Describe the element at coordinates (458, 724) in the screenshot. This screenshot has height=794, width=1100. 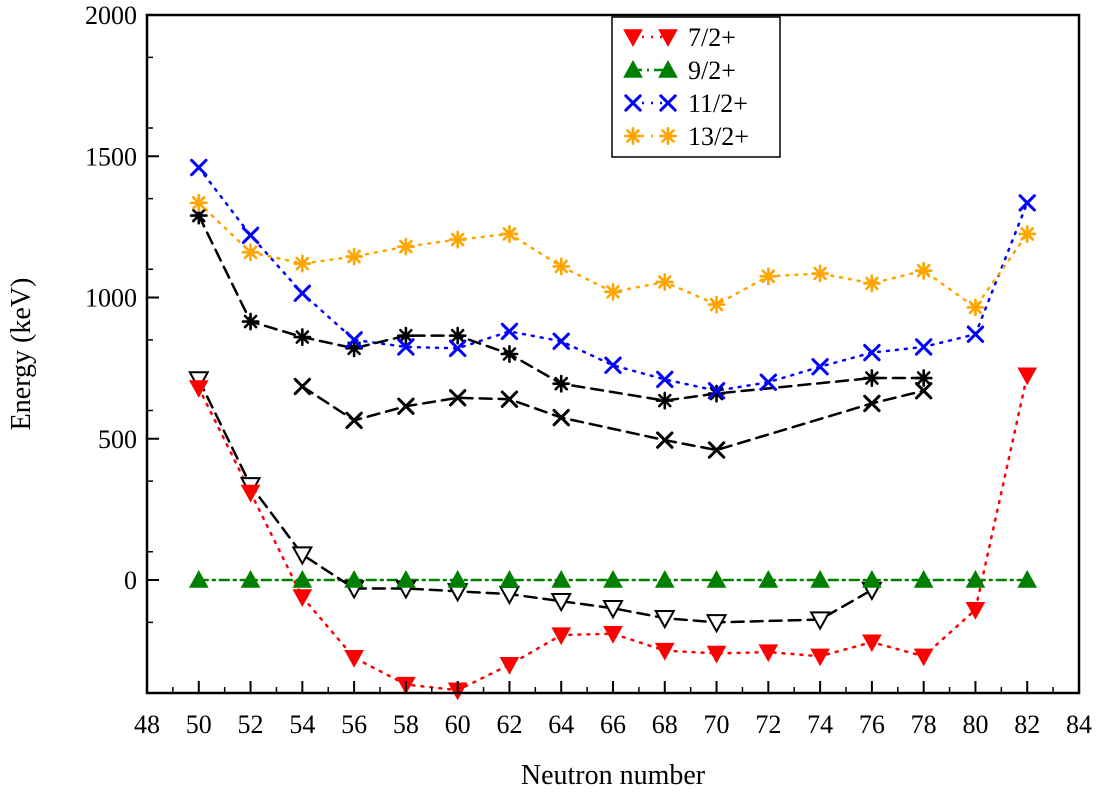
I see `x-tick-label-6: 60` at that location.